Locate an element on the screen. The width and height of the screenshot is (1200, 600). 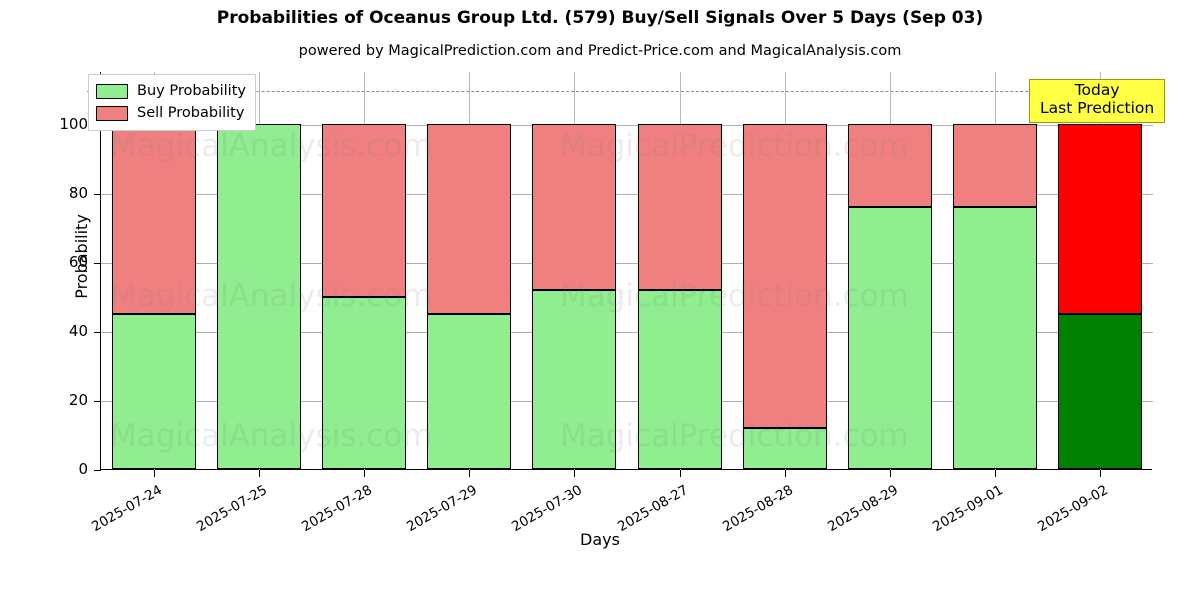
y-tick-label: 100 is located at coordinates (73, 124).